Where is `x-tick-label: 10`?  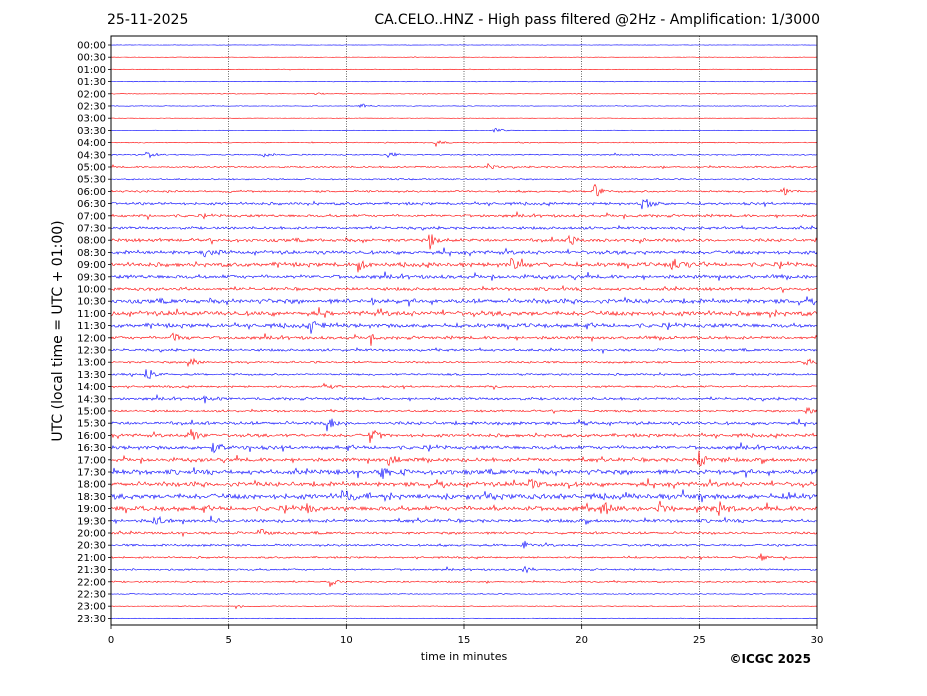 x-tick-label: 10 is located at coordinates (346, 640).